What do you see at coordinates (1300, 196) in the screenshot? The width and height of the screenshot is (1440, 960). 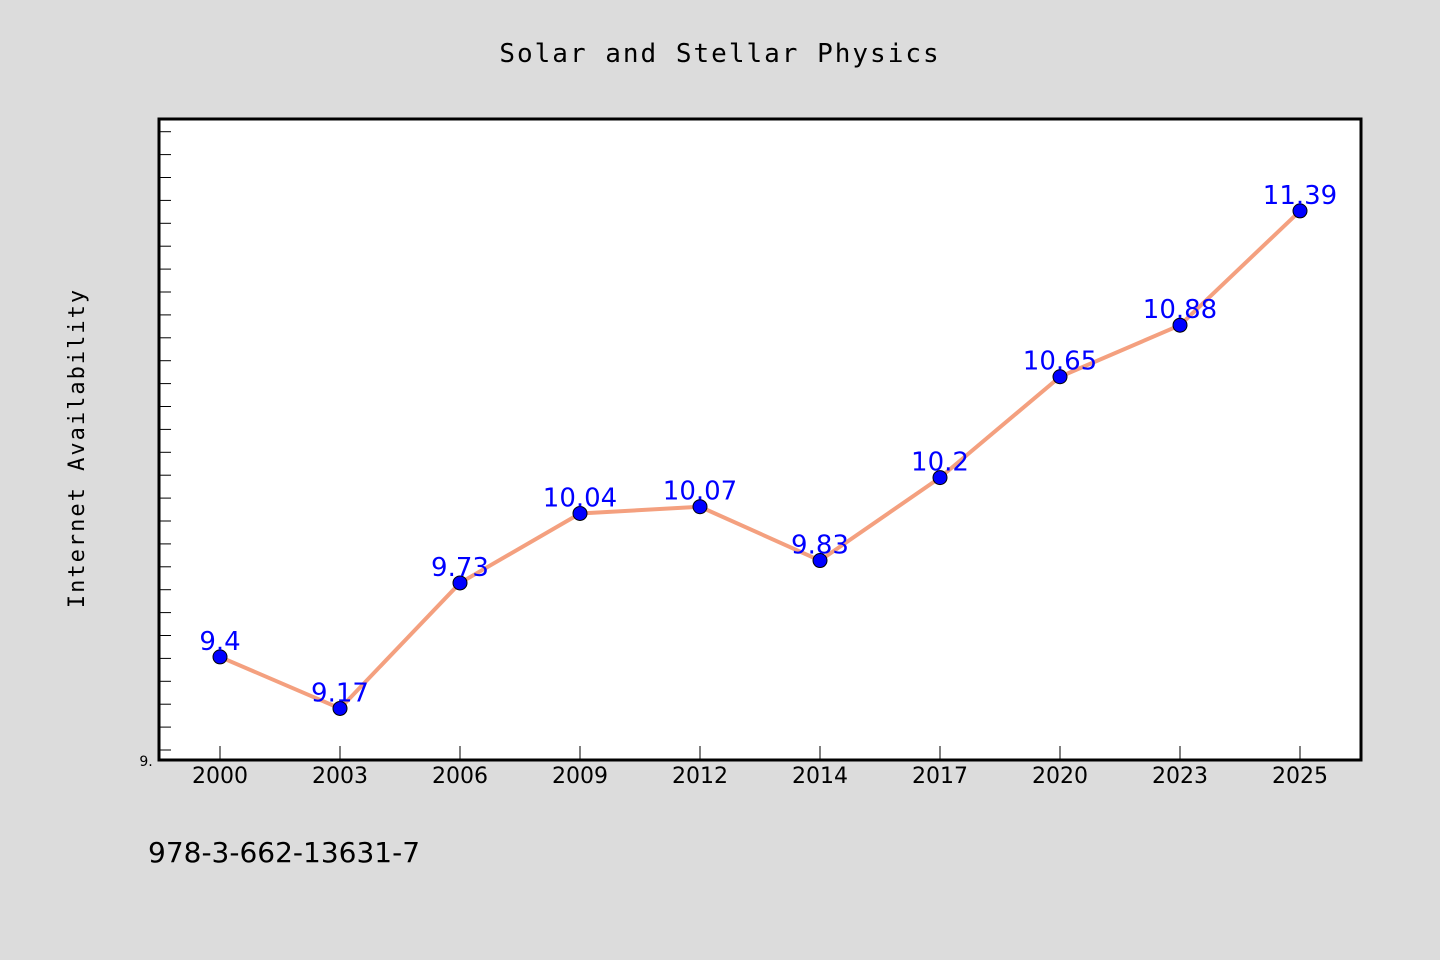 I see `data-label: 11.39` at bounding box center [1300, 196].